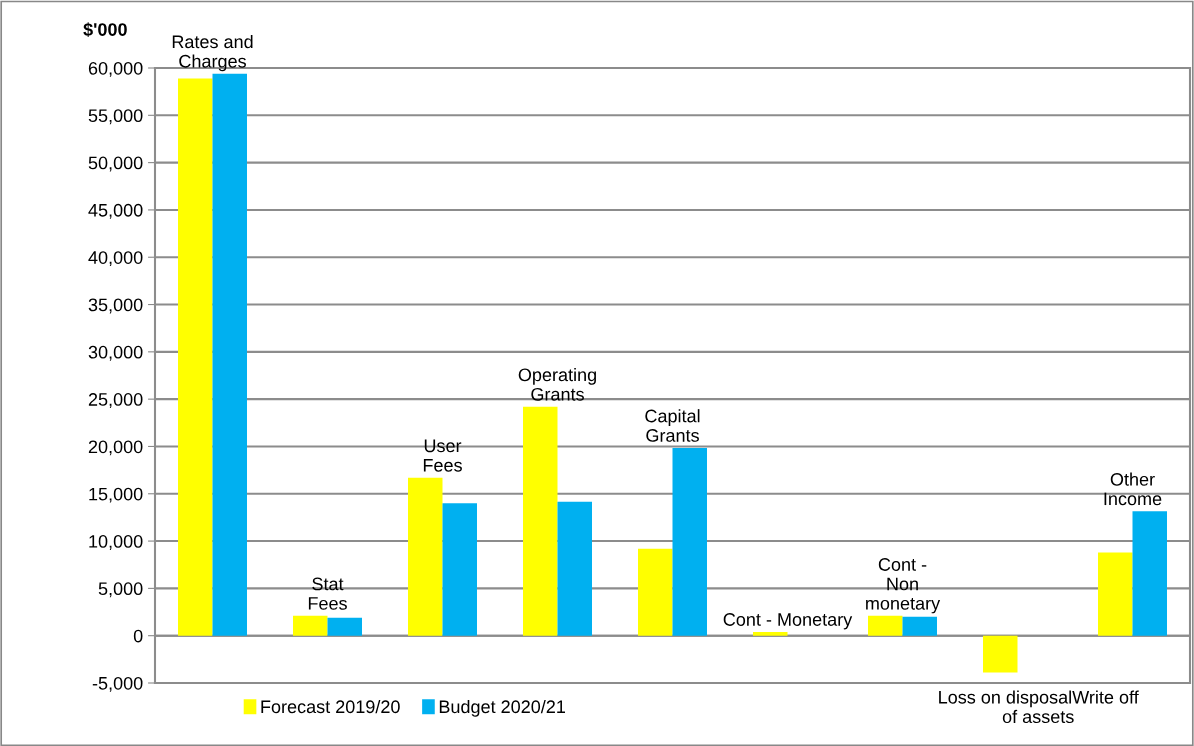 The height and width of the screenshot is (746, 1194). Describe the element at coordinates (115, 164) in the screenshot. I see `y-tick-label: 50,000` at that location.